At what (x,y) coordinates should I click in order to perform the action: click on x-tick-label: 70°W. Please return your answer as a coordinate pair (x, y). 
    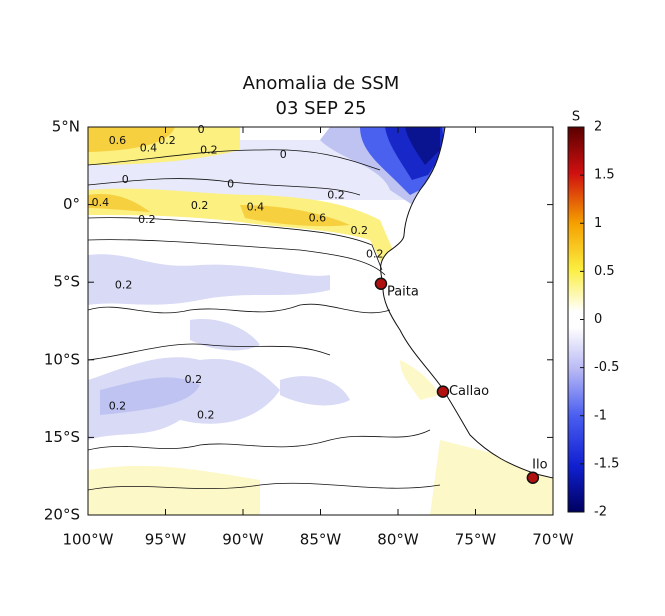
    Looking at the image, I should click on (553, 540).